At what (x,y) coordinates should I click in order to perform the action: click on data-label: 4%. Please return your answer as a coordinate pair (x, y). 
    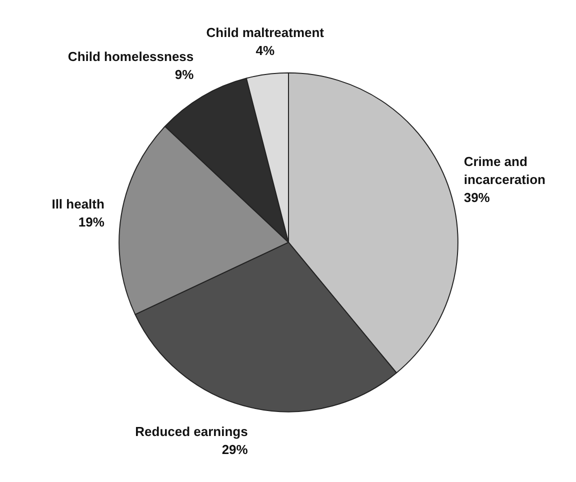
    Looking at the image, I should click on (265, 50).